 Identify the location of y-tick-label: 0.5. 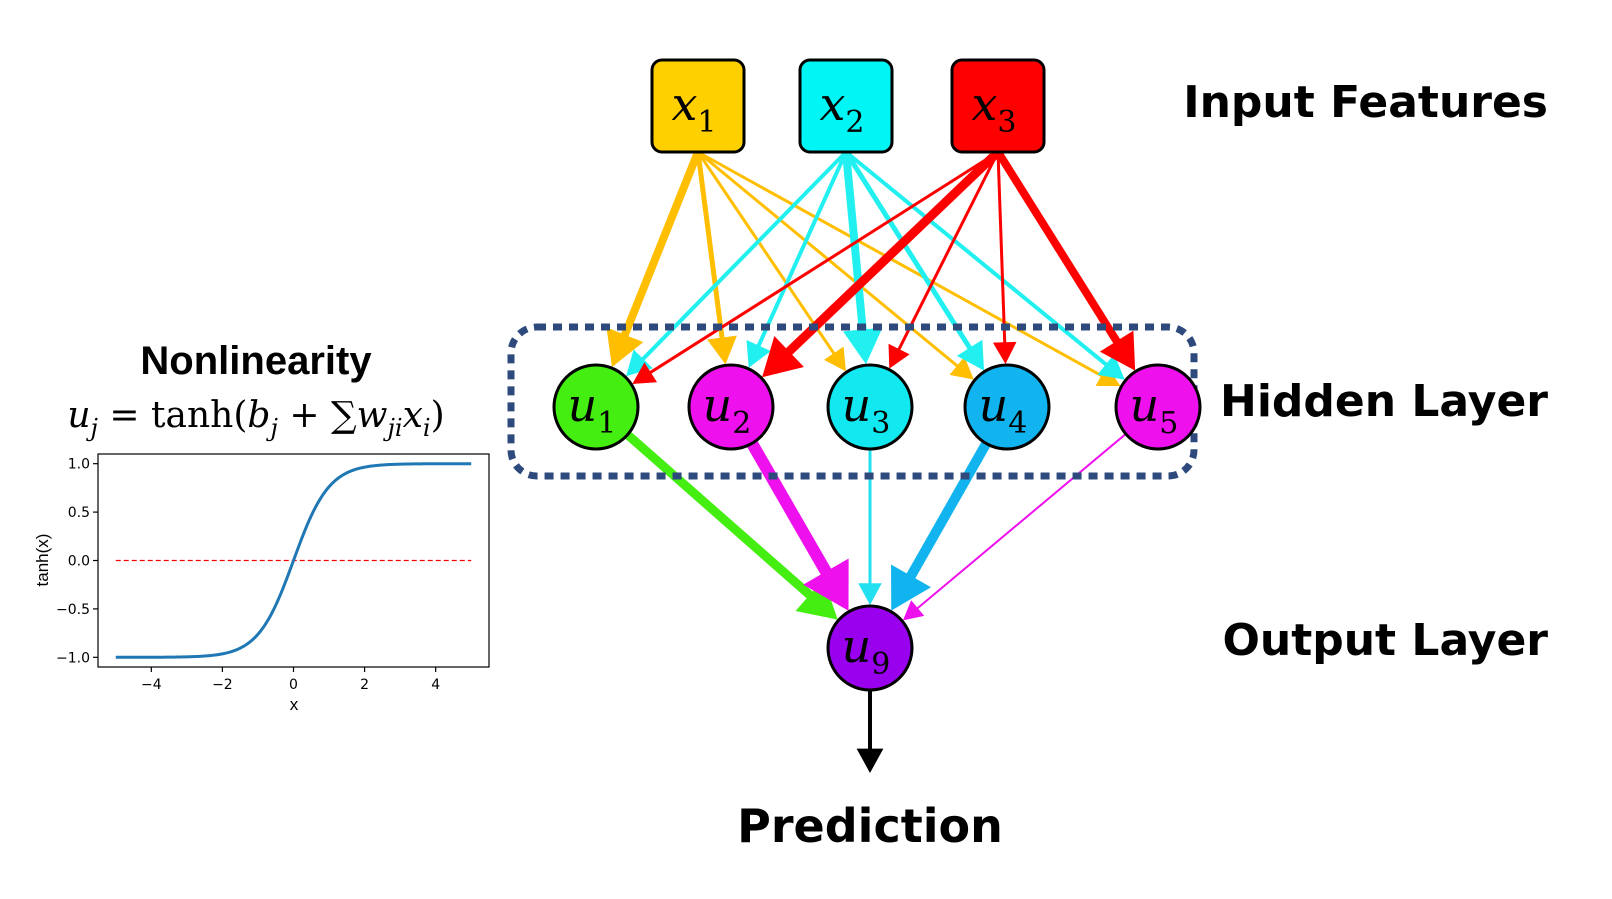
(79, 513).